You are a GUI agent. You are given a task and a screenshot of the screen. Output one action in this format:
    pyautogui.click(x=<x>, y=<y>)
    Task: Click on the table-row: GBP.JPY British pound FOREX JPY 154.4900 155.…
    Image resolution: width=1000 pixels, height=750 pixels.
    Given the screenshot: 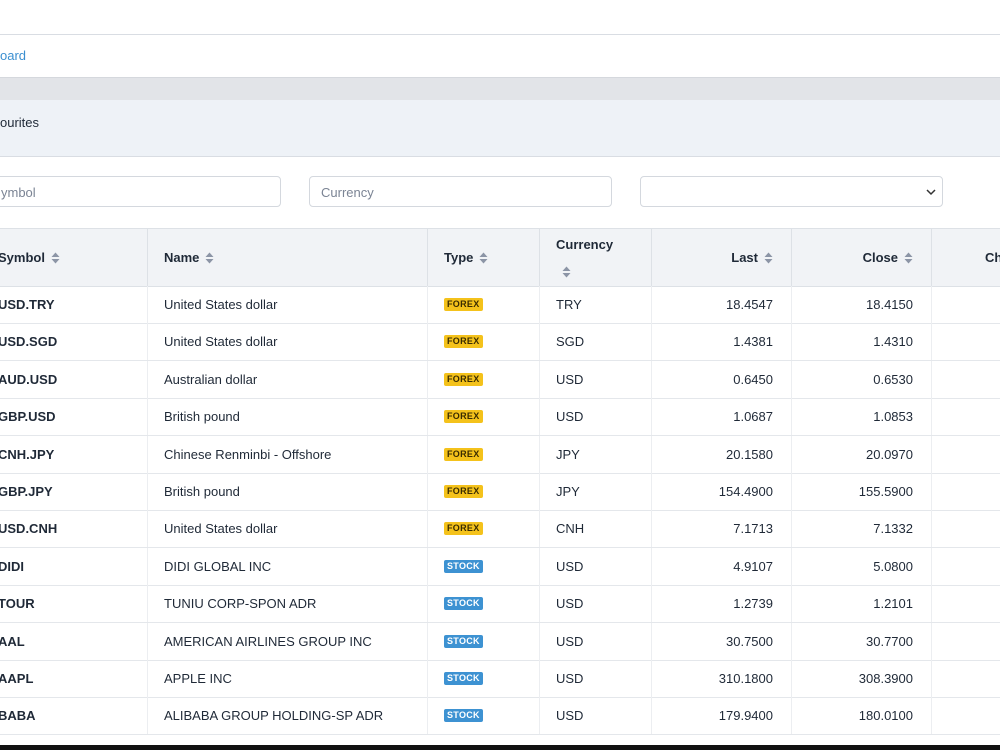 What is the action you would take?
    pyautogui.click(x=500, y=492)
    